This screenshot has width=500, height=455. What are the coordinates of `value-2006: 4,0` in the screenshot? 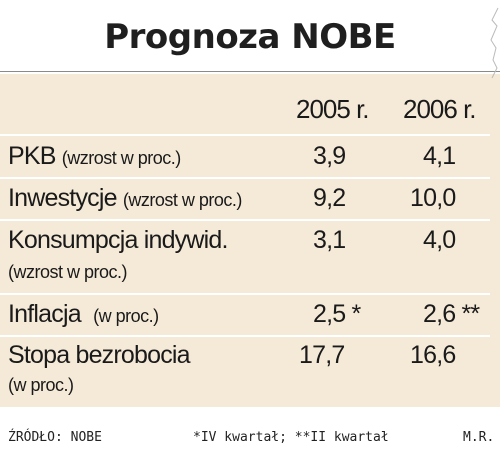 It's located at (439, 240).